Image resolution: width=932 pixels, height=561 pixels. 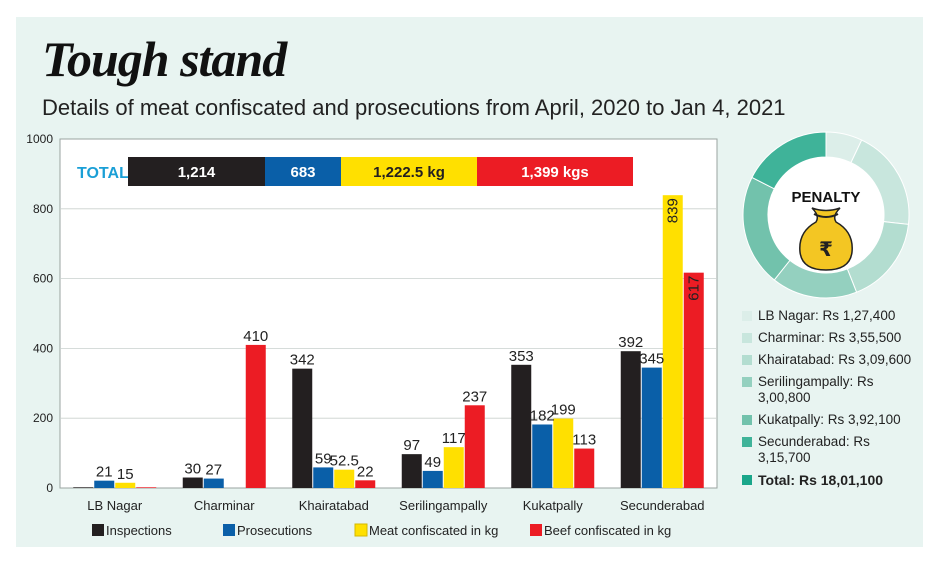 What do you see at coordinates (139, 530) in the screenshot?
I see `legend-label: Inspections` at bounding box center [139, 530].